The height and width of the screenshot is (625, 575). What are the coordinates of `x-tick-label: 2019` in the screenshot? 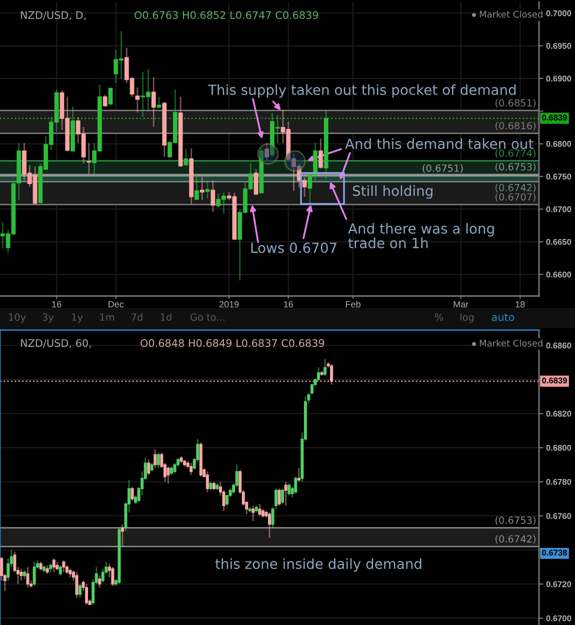 It's located at (229, 304).